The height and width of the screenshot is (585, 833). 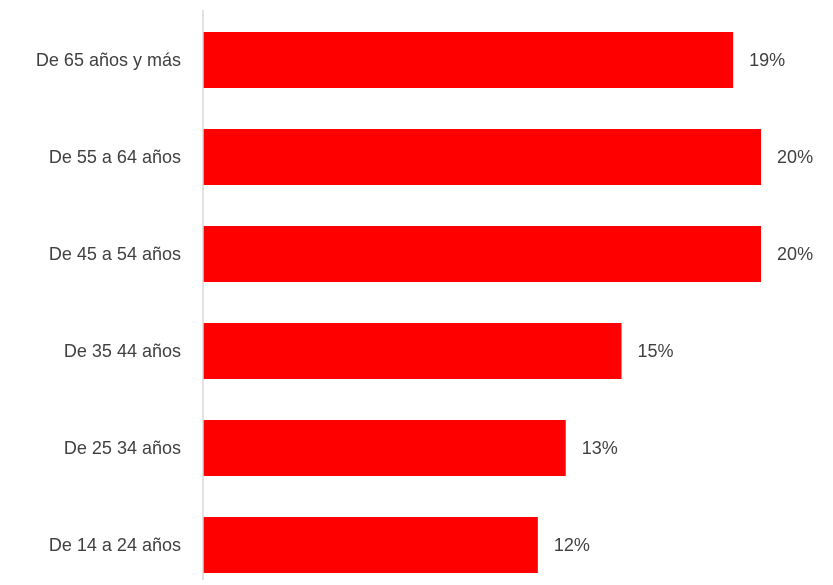 I want to click on category-label: De 45 a 54 años, so click(x=115, y=254).